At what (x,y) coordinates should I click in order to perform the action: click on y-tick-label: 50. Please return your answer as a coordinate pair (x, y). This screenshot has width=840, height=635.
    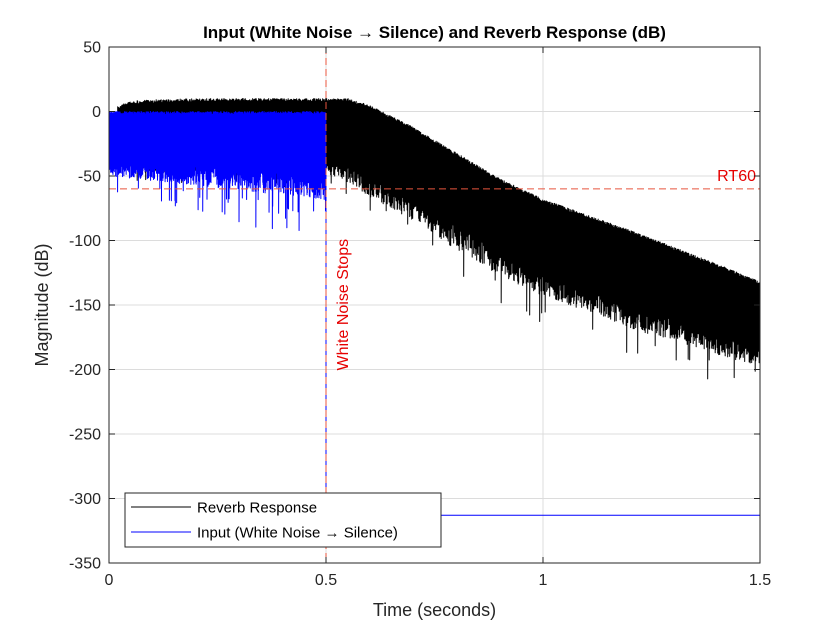
    Looking at the image, I should click on (92, 48).